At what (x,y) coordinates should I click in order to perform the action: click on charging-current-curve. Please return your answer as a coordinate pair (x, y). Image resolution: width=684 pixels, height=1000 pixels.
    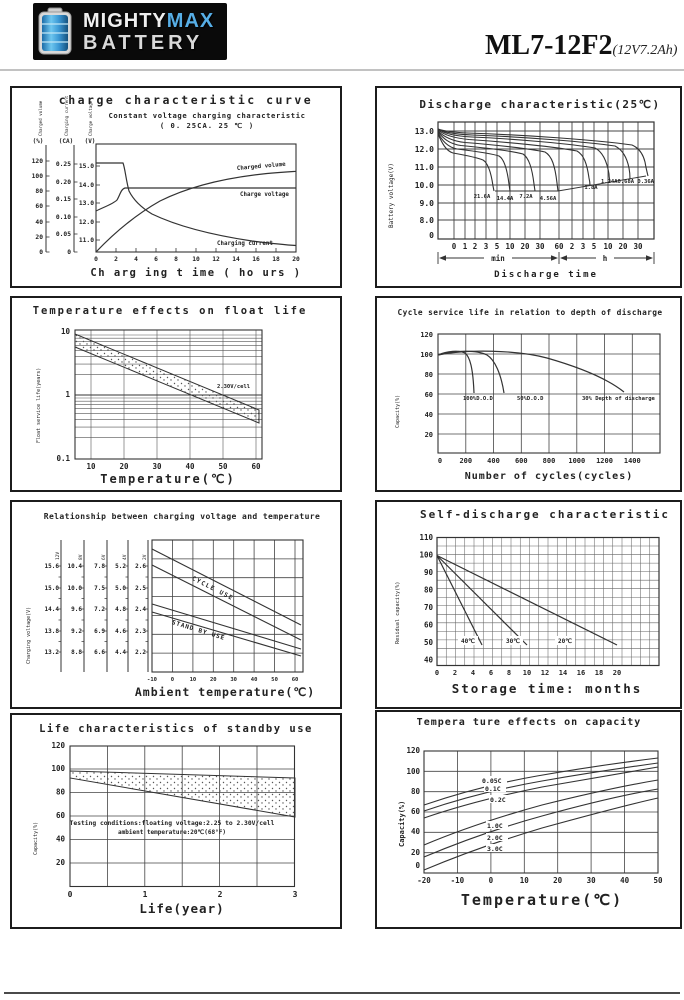
    Looking at the image, I should click on (196, 204).